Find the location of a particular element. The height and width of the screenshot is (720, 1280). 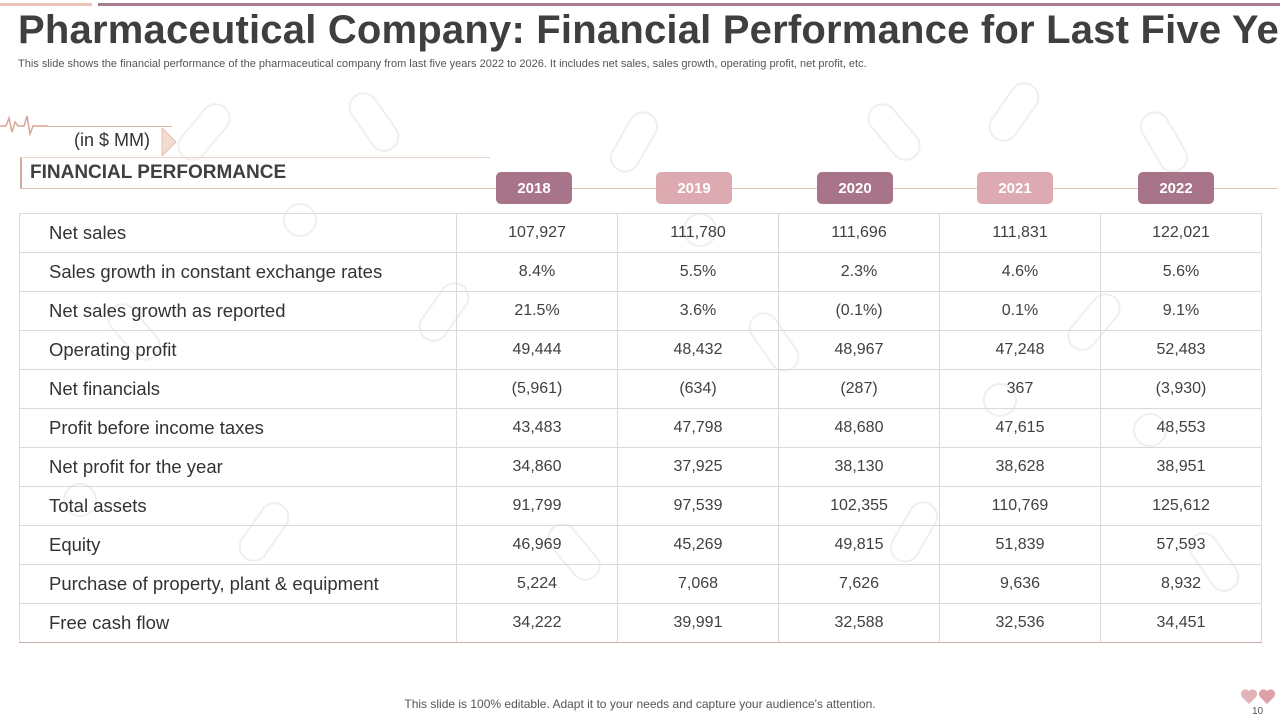

value-cell-2019: 111,780 is located at coordinates (698, 233).